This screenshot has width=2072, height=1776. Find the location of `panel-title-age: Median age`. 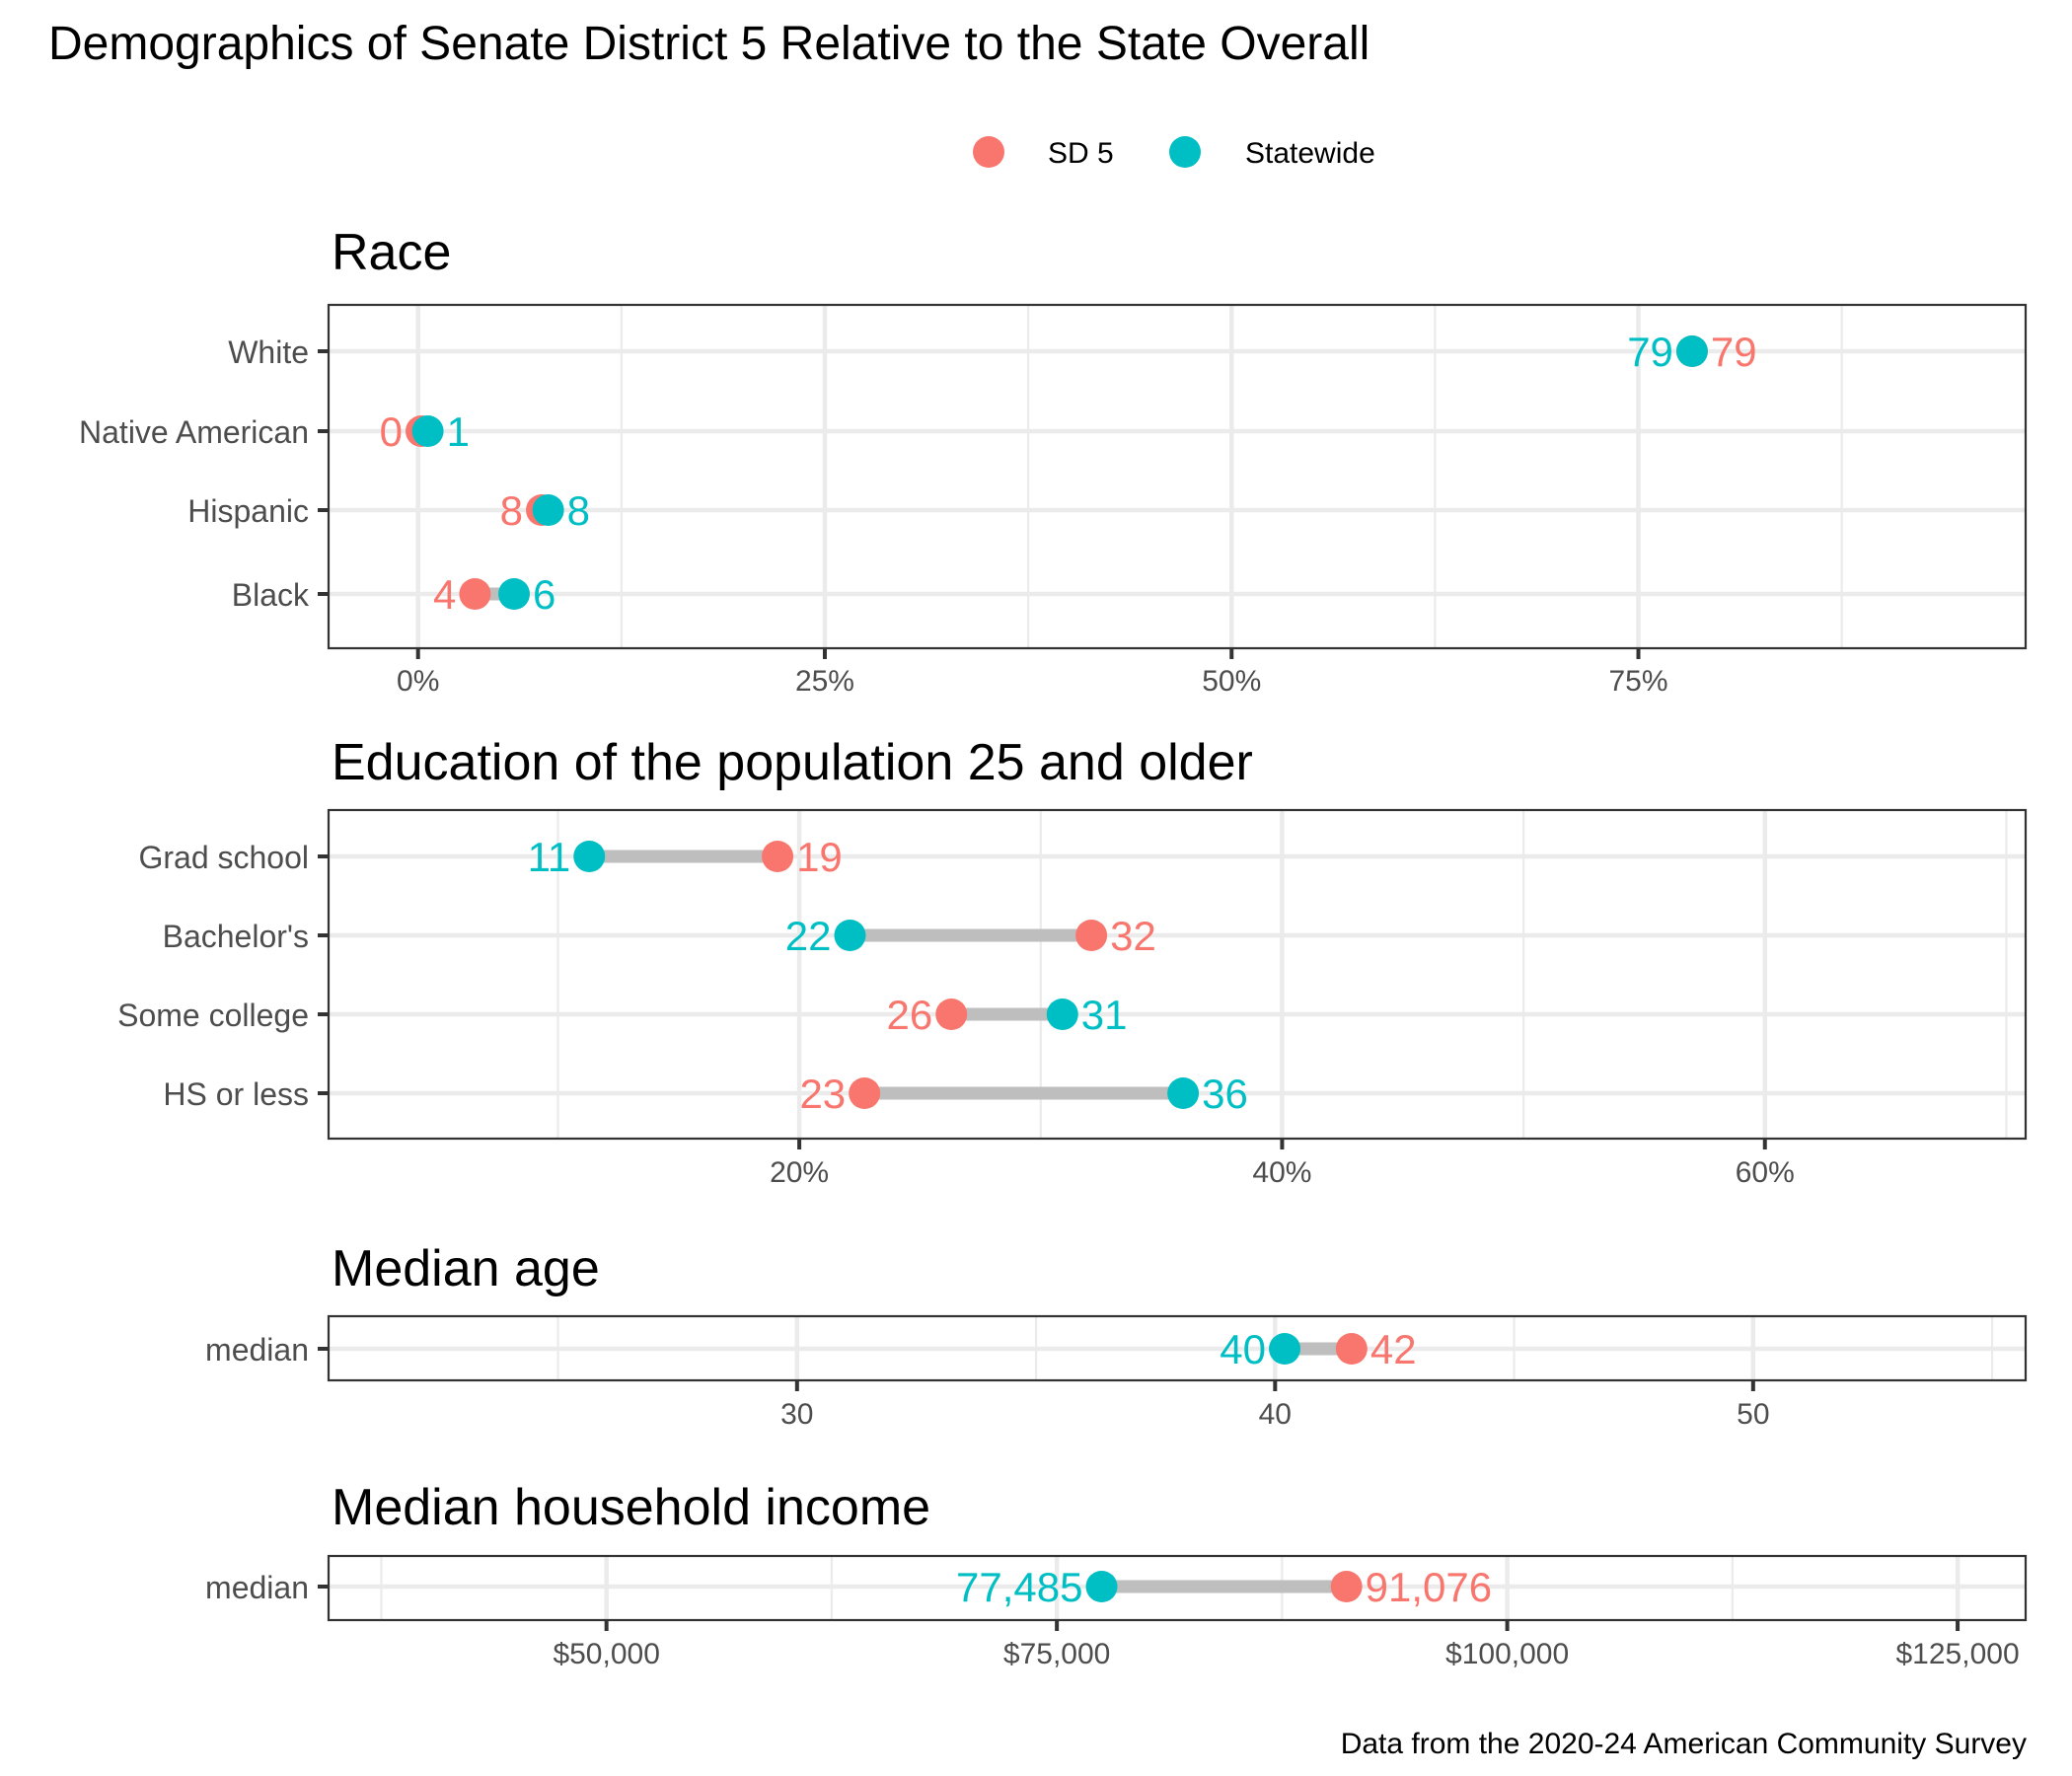

panel-title-age: Median age is located at coordinates (466, 1269).